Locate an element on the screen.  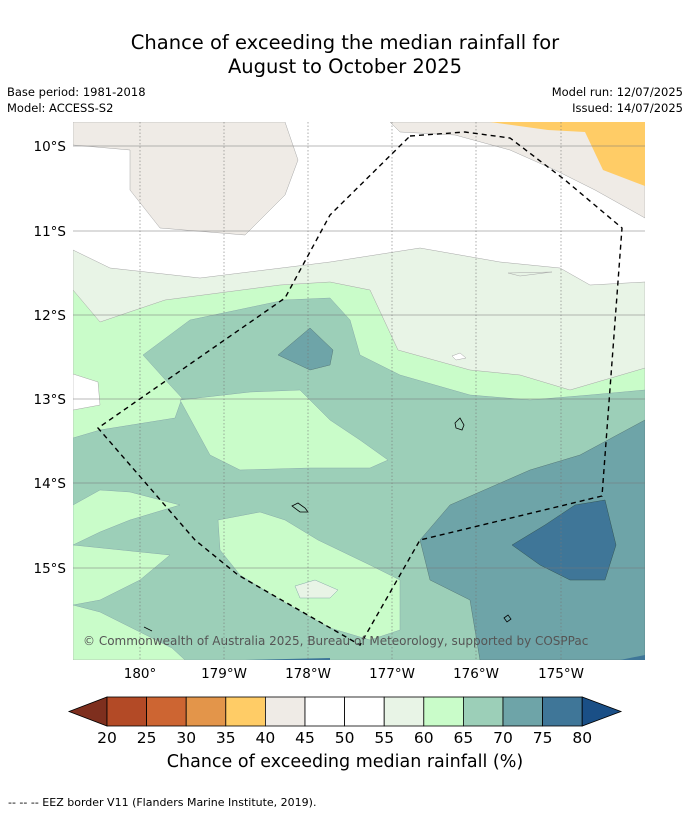
lon-label-180: 180° is located at coordinates (140, 674).